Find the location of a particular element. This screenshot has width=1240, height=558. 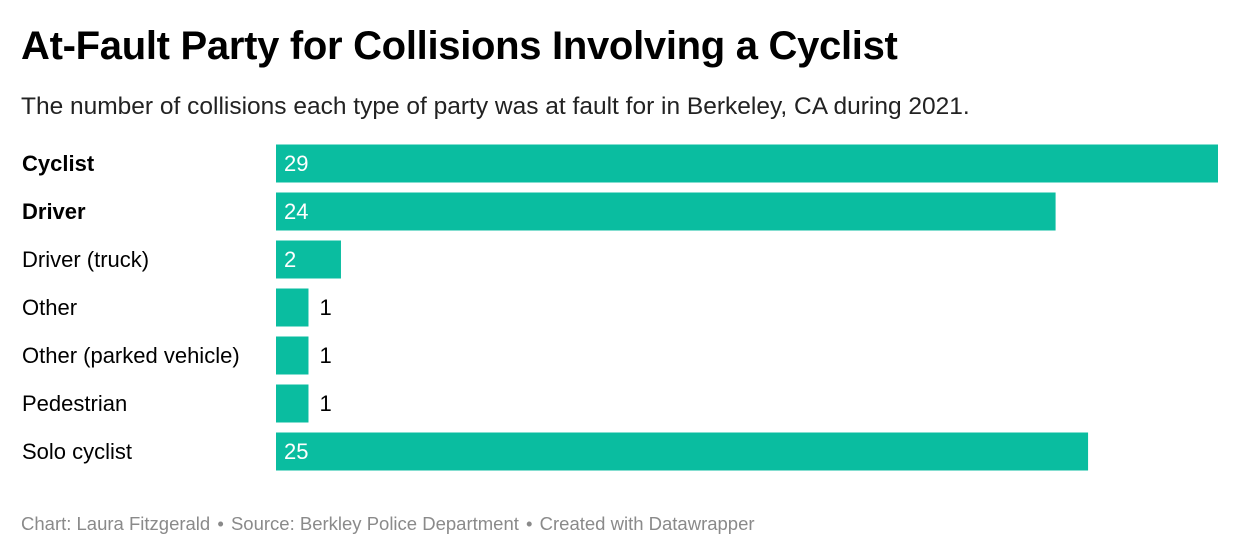

source-credit: Source: Berkley Police Department is located at coordinates (374, 523).